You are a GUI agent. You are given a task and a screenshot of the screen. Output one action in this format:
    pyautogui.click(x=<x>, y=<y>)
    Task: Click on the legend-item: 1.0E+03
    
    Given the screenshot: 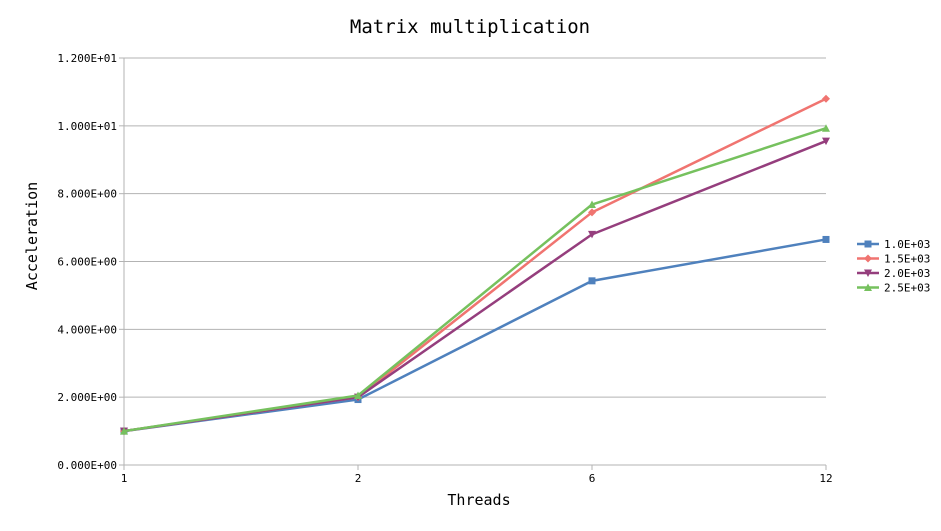 What is the action you would take?
    pyautogui.click(x=893, y=244)
    